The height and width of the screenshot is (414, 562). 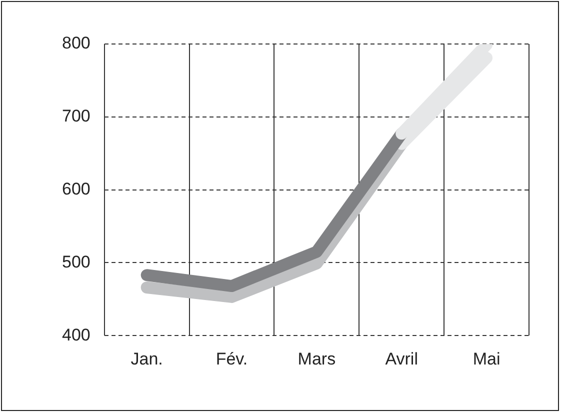 What do you see at coordinates (76, 43) in the screenshot?
I see `y-tick-label: 800` at bounding box center [76, 43].